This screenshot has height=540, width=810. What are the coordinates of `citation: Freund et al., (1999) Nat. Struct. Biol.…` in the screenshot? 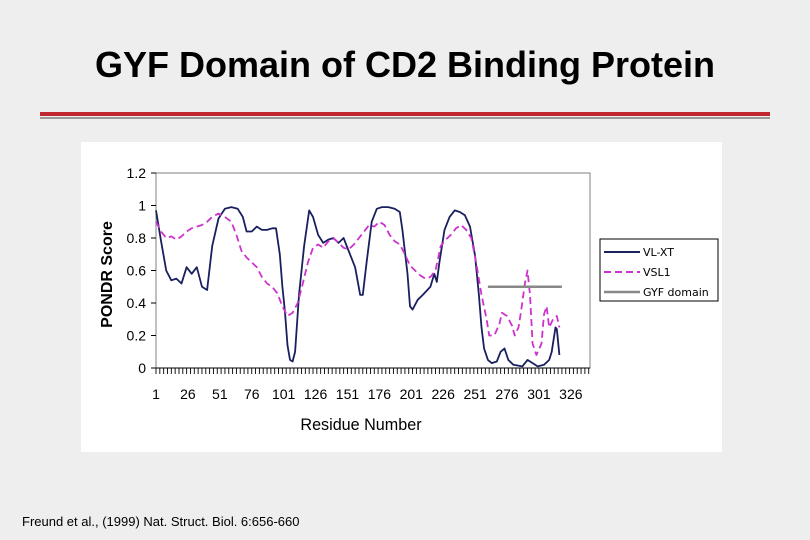 It's located at (161, 521).